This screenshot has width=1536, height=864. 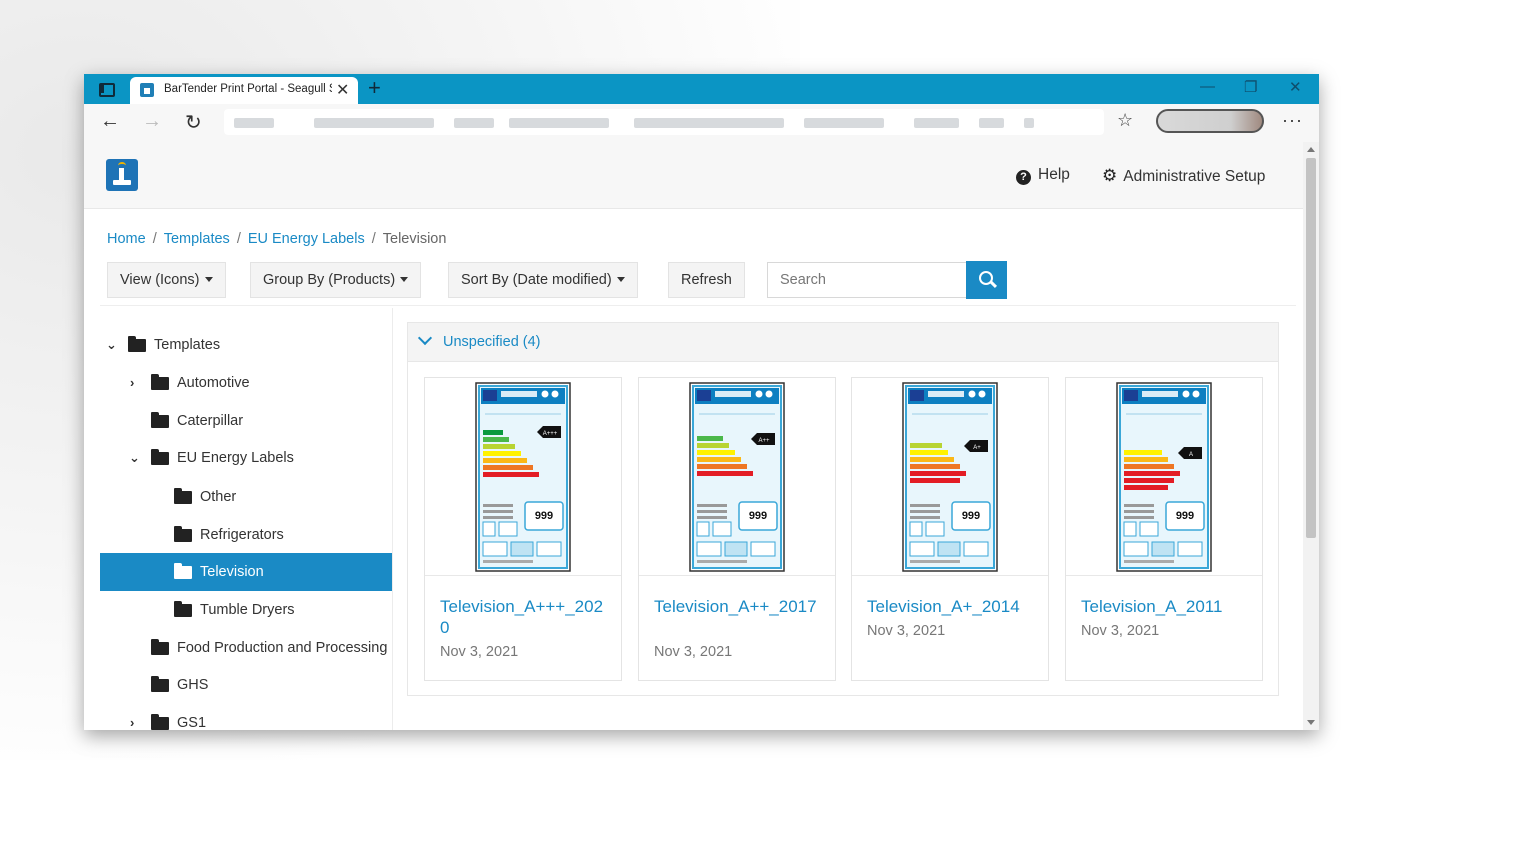 What do you see at coordinates (1292, 120) in the screenshot?
I see `more-menu-button: ···` at bounding box center [1292, 120].